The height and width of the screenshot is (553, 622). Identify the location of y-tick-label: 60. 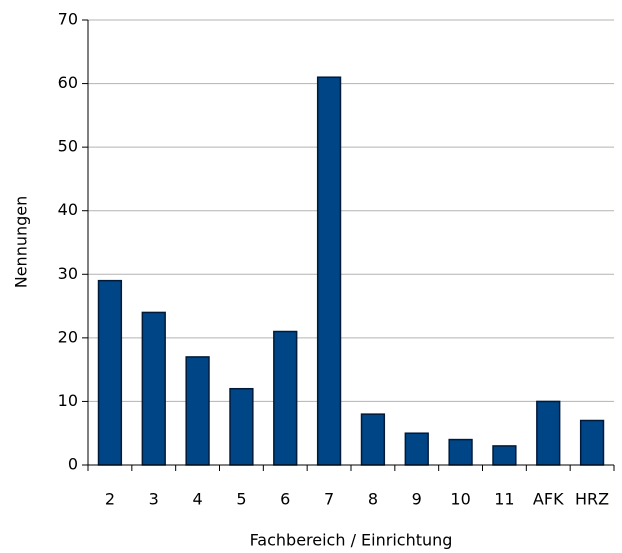
(68, 82).